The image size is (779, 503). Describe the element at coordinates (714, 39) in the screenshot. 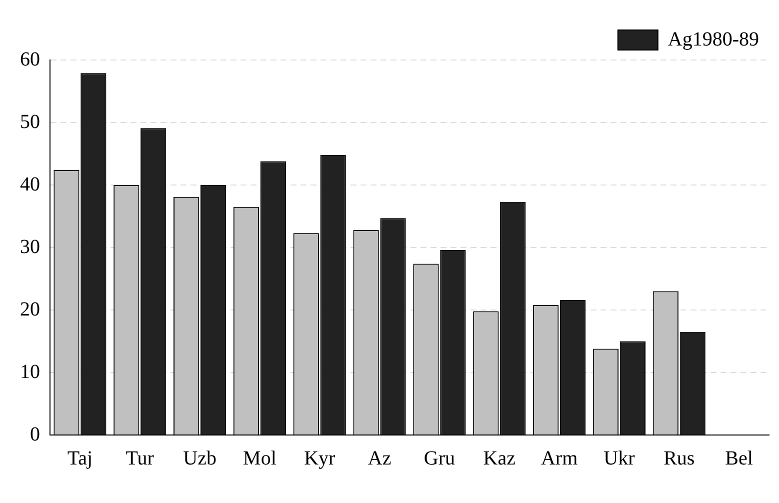

I see `legend-label: Ag1980-89` at that location.